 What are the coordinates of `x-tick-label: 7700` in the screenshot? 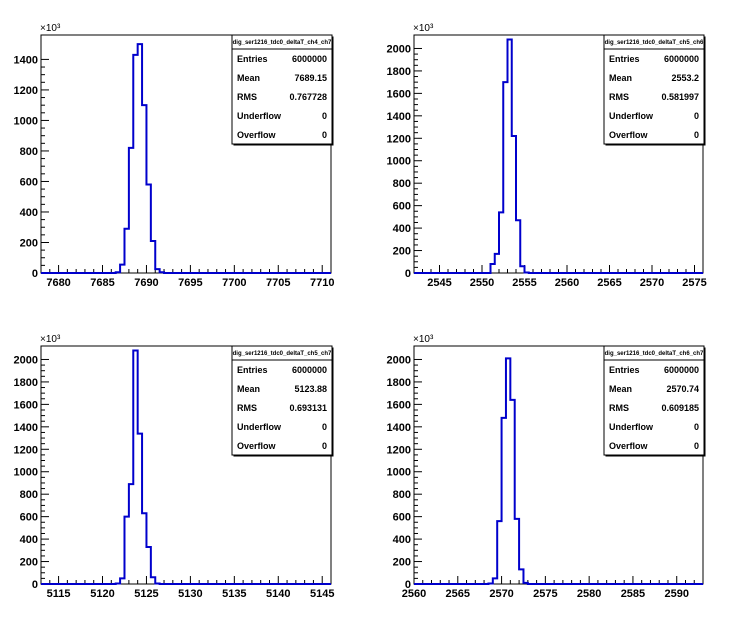 It's located at (234, 283).